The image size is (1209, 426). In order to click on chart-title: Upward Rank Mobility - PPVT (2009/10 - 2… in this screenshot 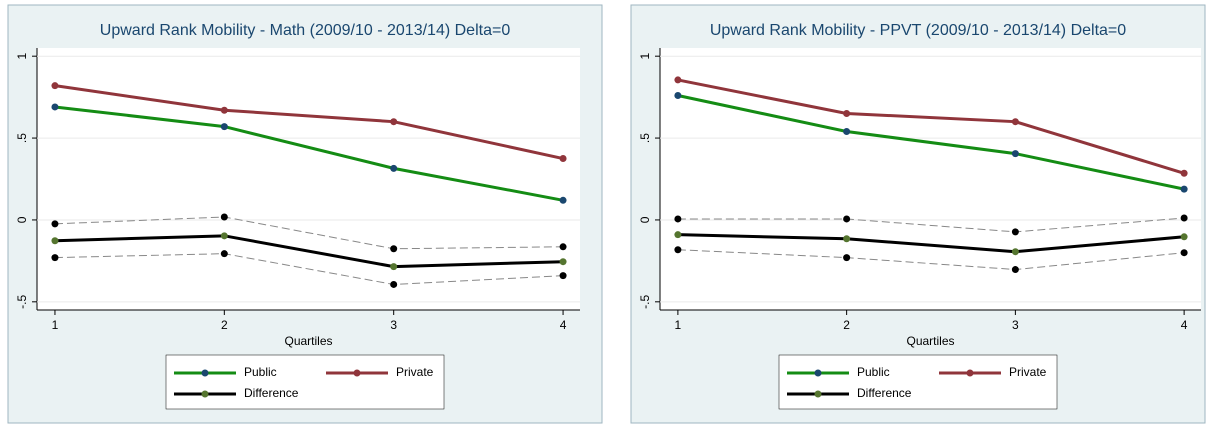, I will do `click(918, 30)`.